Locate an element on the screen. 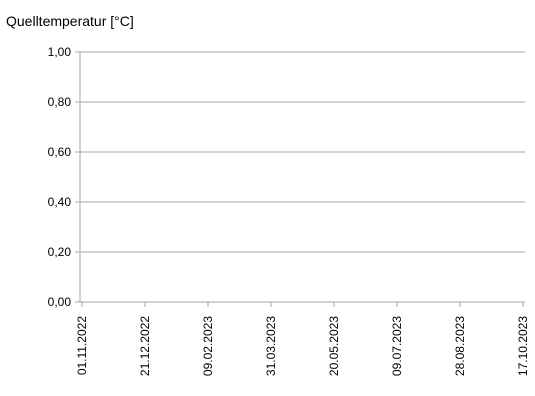 The image size is (535, 396). y-axis-ticks: 0,00 0,20 0,40 0,60 0,80 1,00 is located at coordinates (64, 177).